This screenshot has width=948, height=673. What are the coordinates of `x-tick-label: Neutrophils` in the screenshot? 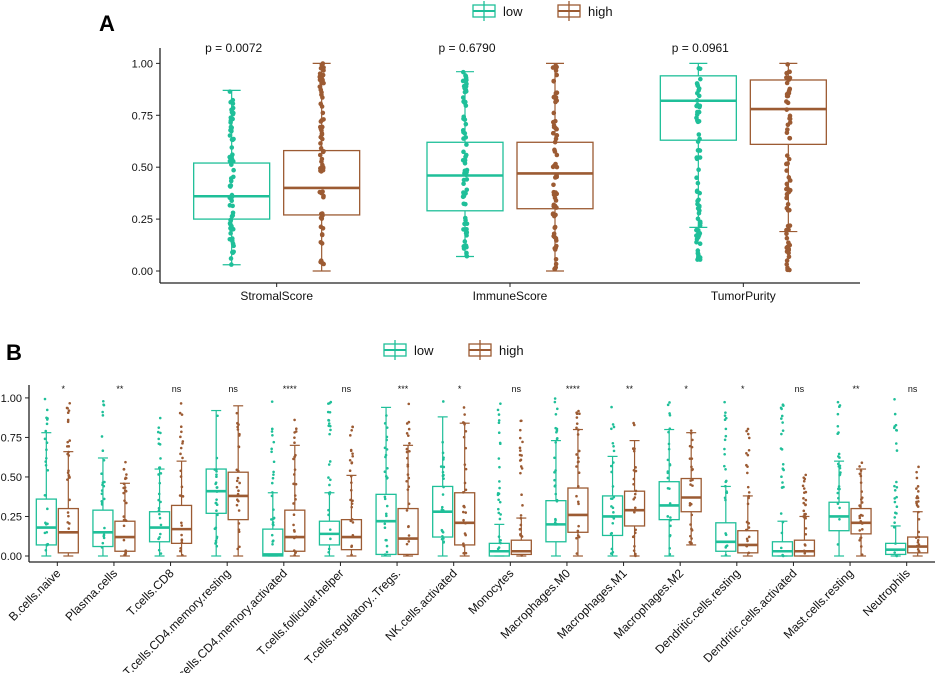 It's located at (886, 592).